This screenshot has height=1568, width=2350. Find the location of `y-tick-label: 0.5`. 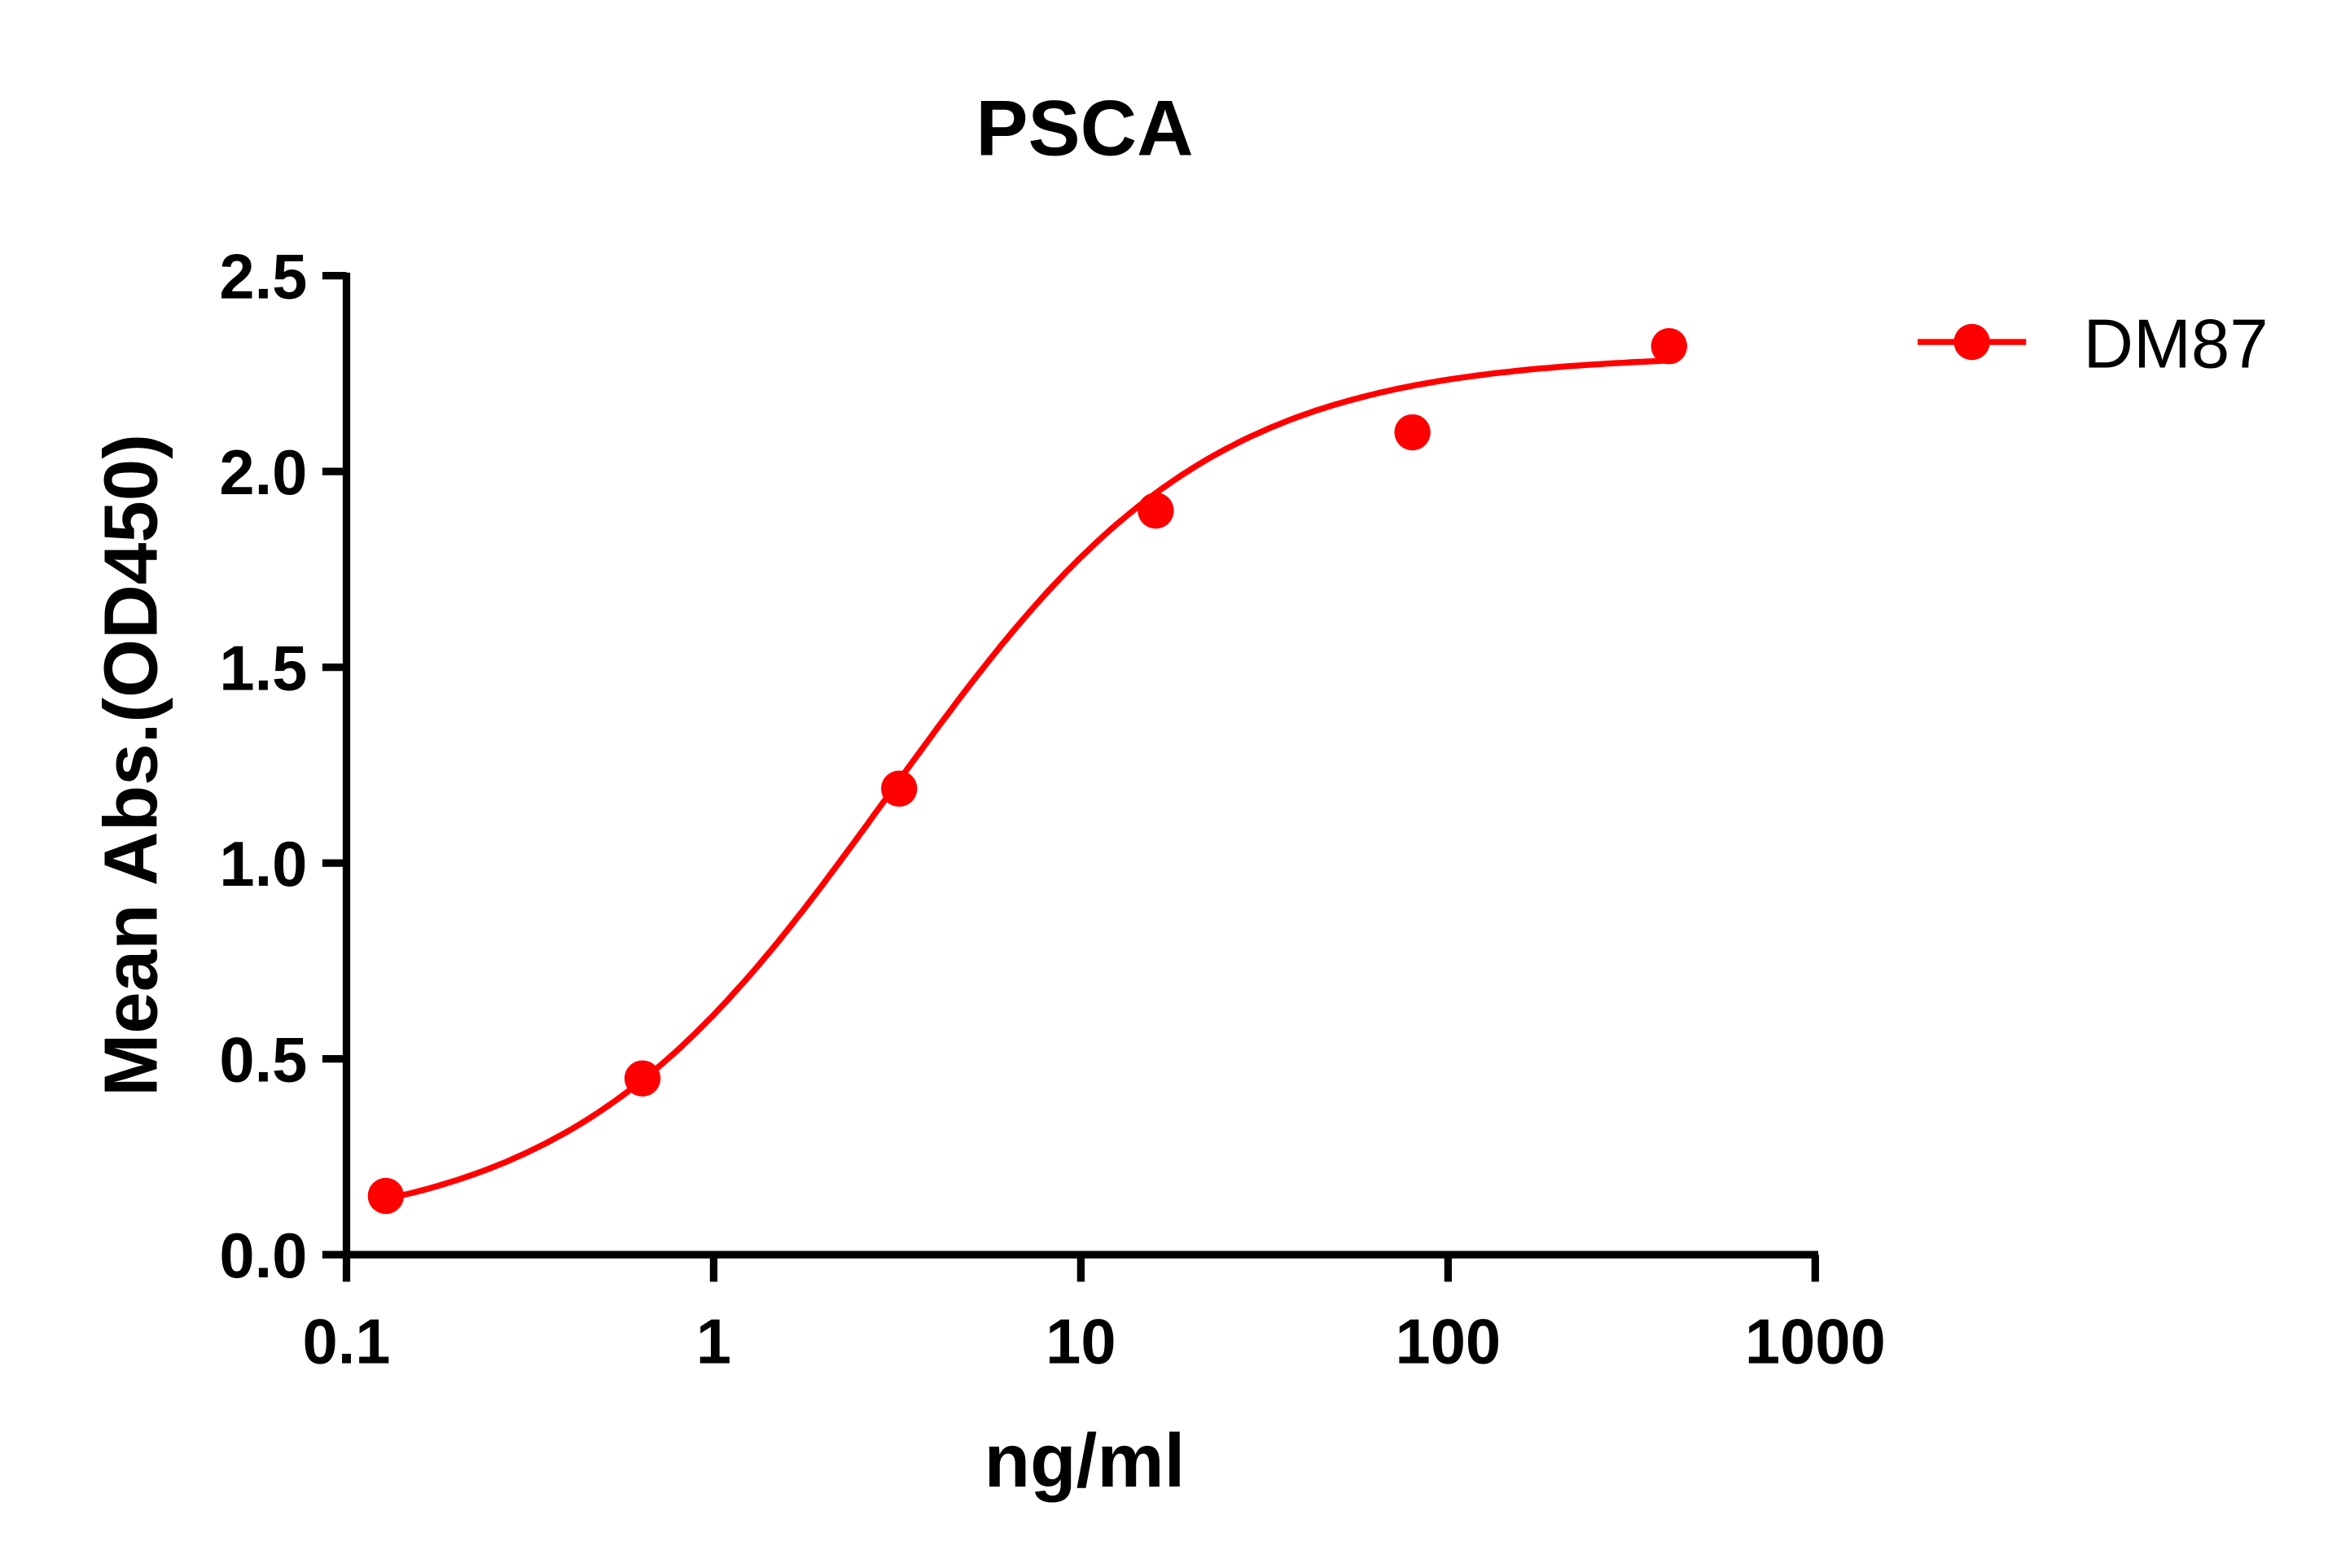

y-tick-label: 0.5 is located at coordinates (263, 1060).